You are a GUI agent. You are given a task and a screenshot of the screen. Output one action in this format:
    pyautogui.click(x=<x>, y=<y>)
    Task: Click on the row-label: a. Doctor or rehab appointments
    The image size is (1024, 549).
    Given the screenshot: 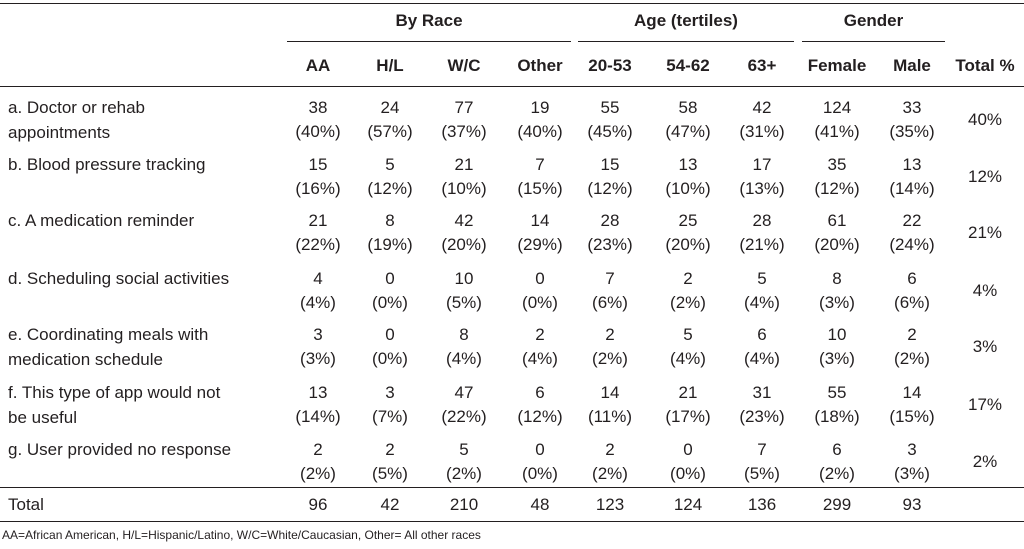 What is the action you would take?
    pyautogui.click(x=76, y=120)
    